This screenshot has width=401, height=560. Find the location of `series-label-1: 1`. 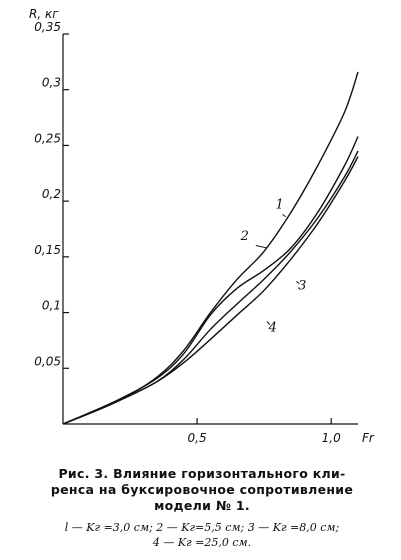

series-label-1: 1 is located at coordinates (279, 205).